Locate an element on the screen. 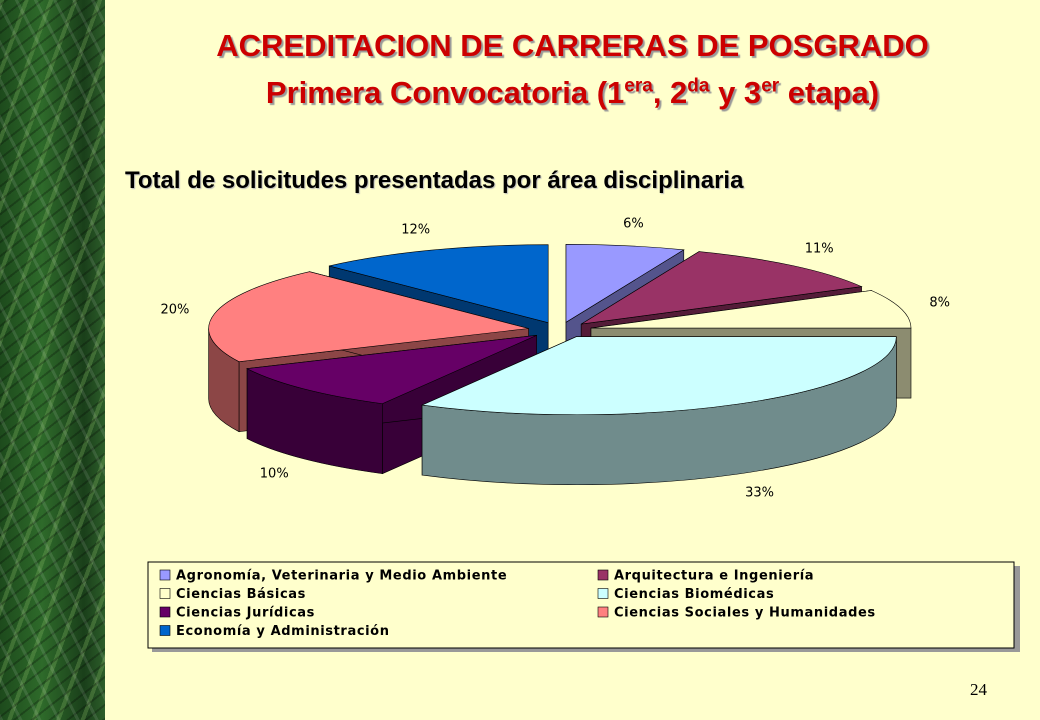  subtitle-sup: era is located at coordinates (638, 86).